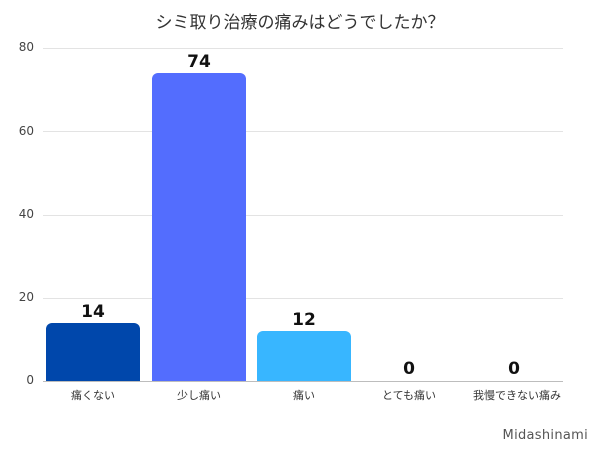  What do you see at coordinates (30, 380) in the screenshot?
I see `y-tick-0: 0` at bounding box center [30, 380].